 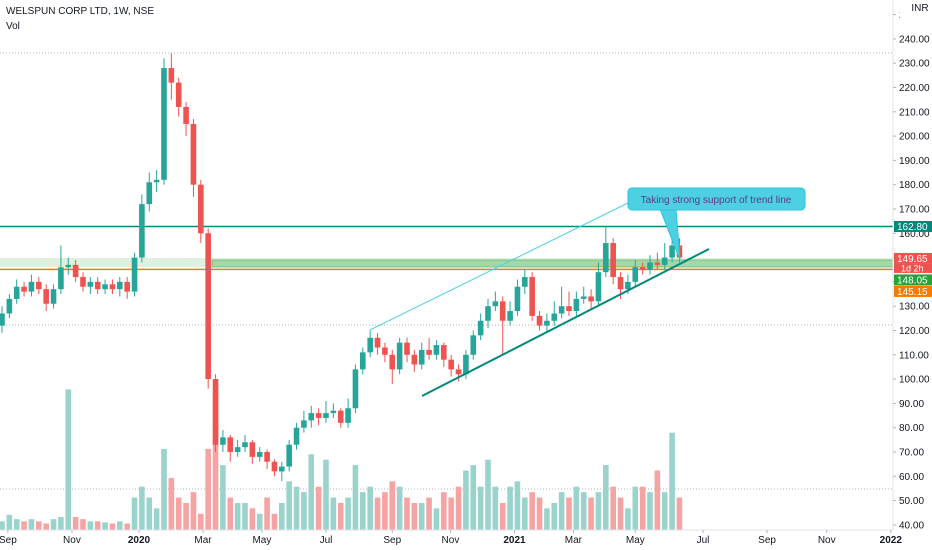 What do you see at coordinates (13, 26) in the screenshot?
I see `volume-label: Vol` at bounding box center [13, 26].